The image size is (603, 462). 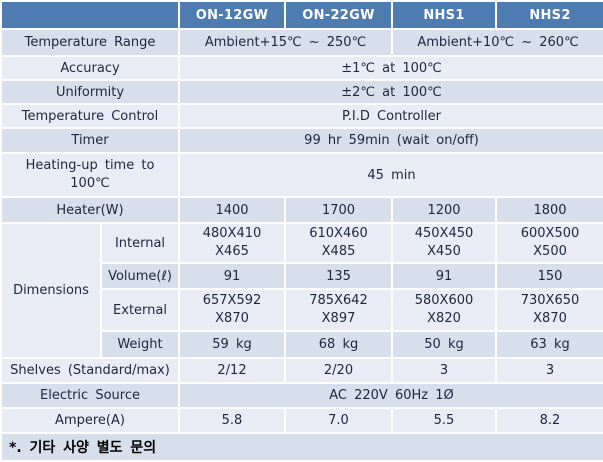 I want to click on cell-temperature-control-value: P.I.D Controller, so click(x=390, y=116).